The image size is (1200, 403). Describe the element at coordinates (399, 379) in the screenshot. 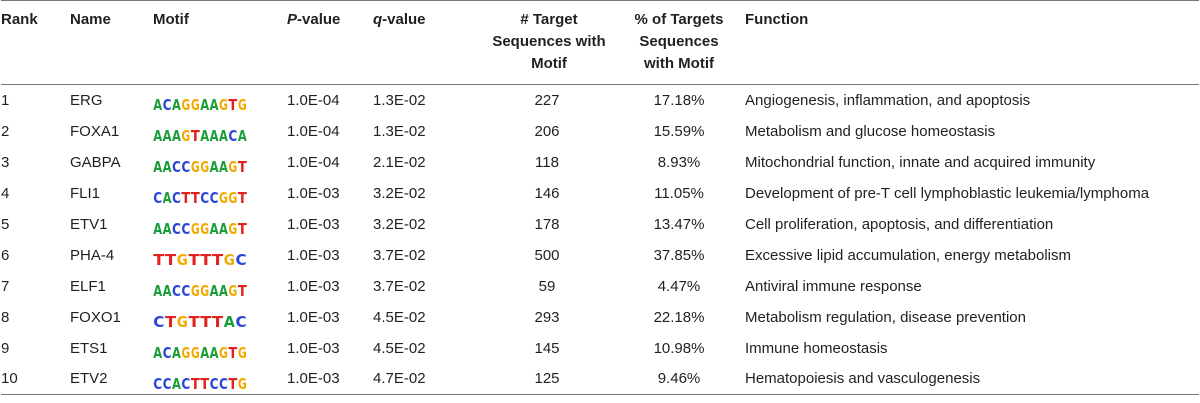

I see `qvalue-cell: 4.7E-02` at that location.